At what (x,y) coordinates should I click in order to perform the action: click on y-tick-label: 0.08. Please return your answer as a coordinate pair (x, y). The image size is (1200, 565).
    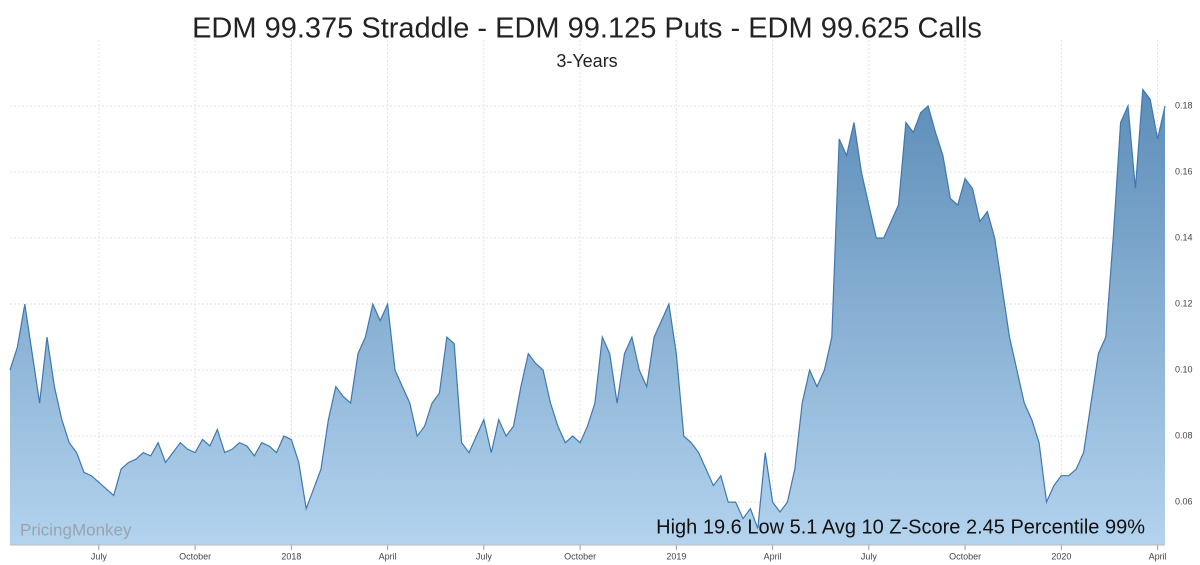
    Looking at the image, I should click on (1184, 435).